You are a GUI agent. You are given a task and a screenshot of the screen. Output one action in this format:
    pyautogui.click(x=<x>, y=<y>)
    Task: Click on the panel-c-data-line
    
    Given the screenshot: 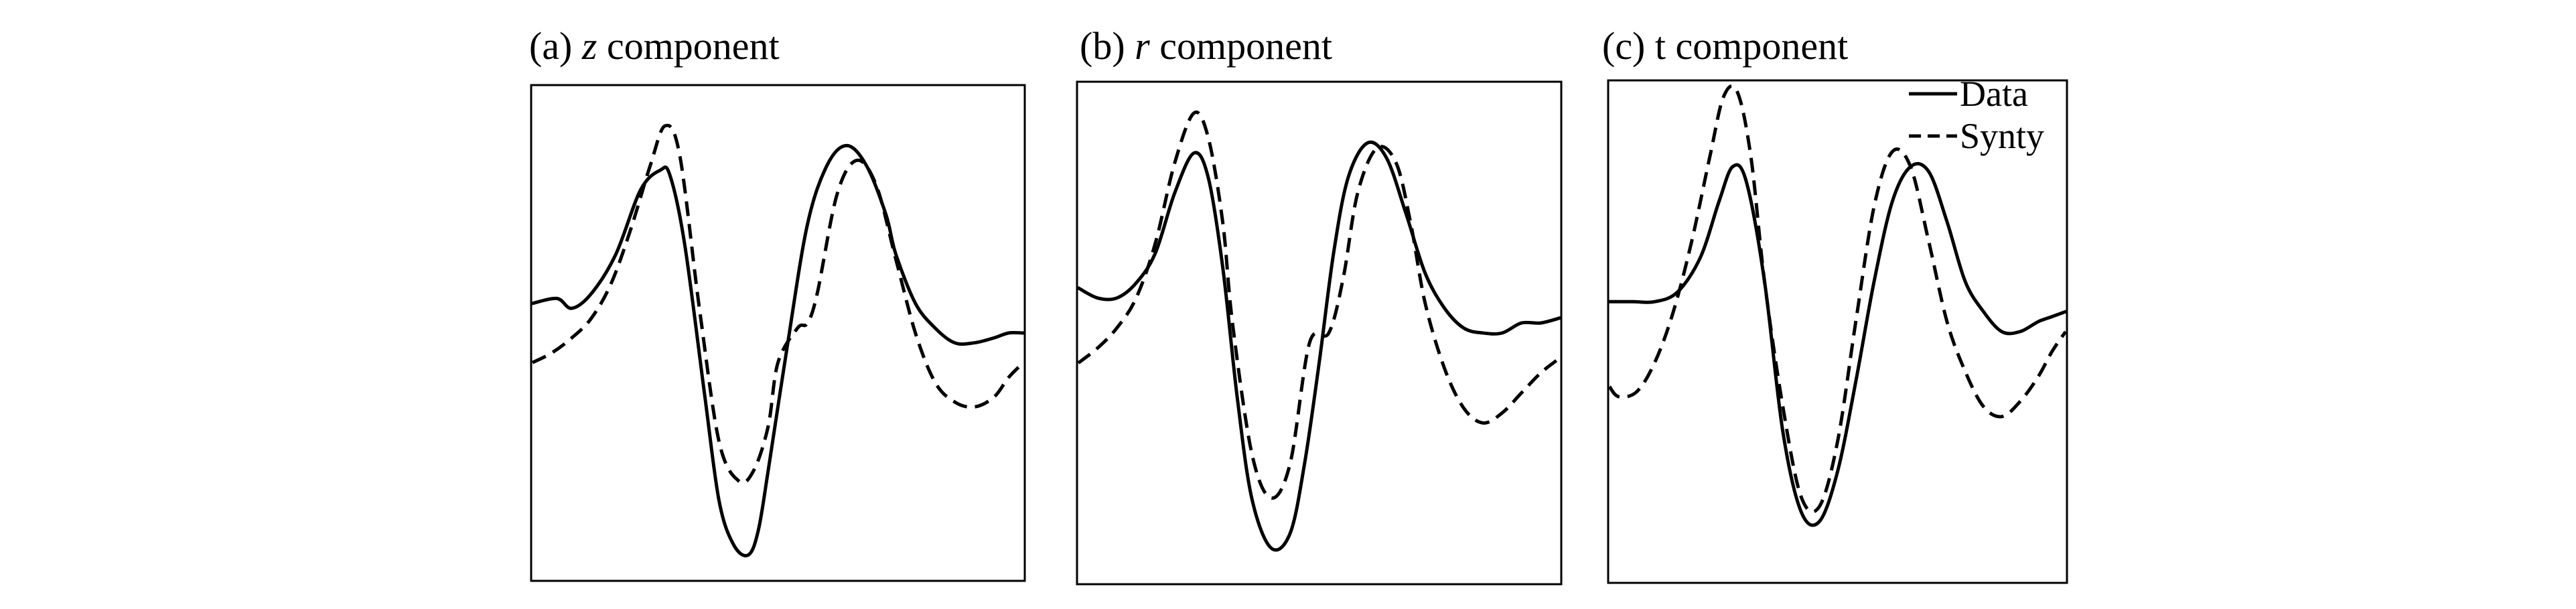 What is the action you would take?
    pyautogui.click(x=1837, y=344)
    